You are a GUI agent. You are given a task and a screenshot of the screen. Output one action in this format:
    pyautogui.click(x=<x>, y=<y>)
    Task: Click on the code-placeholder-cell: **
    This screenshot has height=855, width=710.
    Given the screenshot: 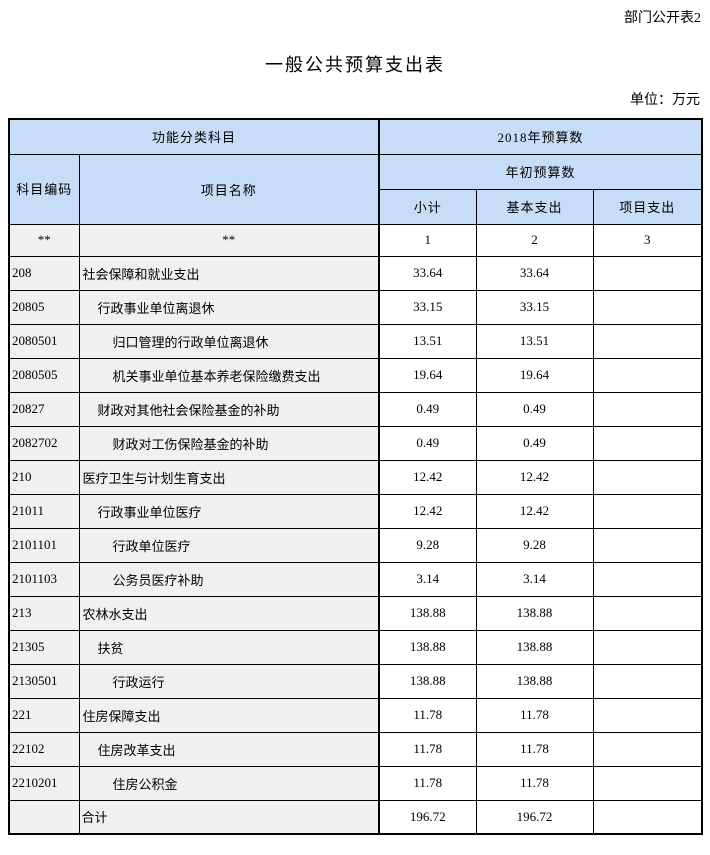 What is the action you would take?
    pyautogui.click(x=44, y=240)
    